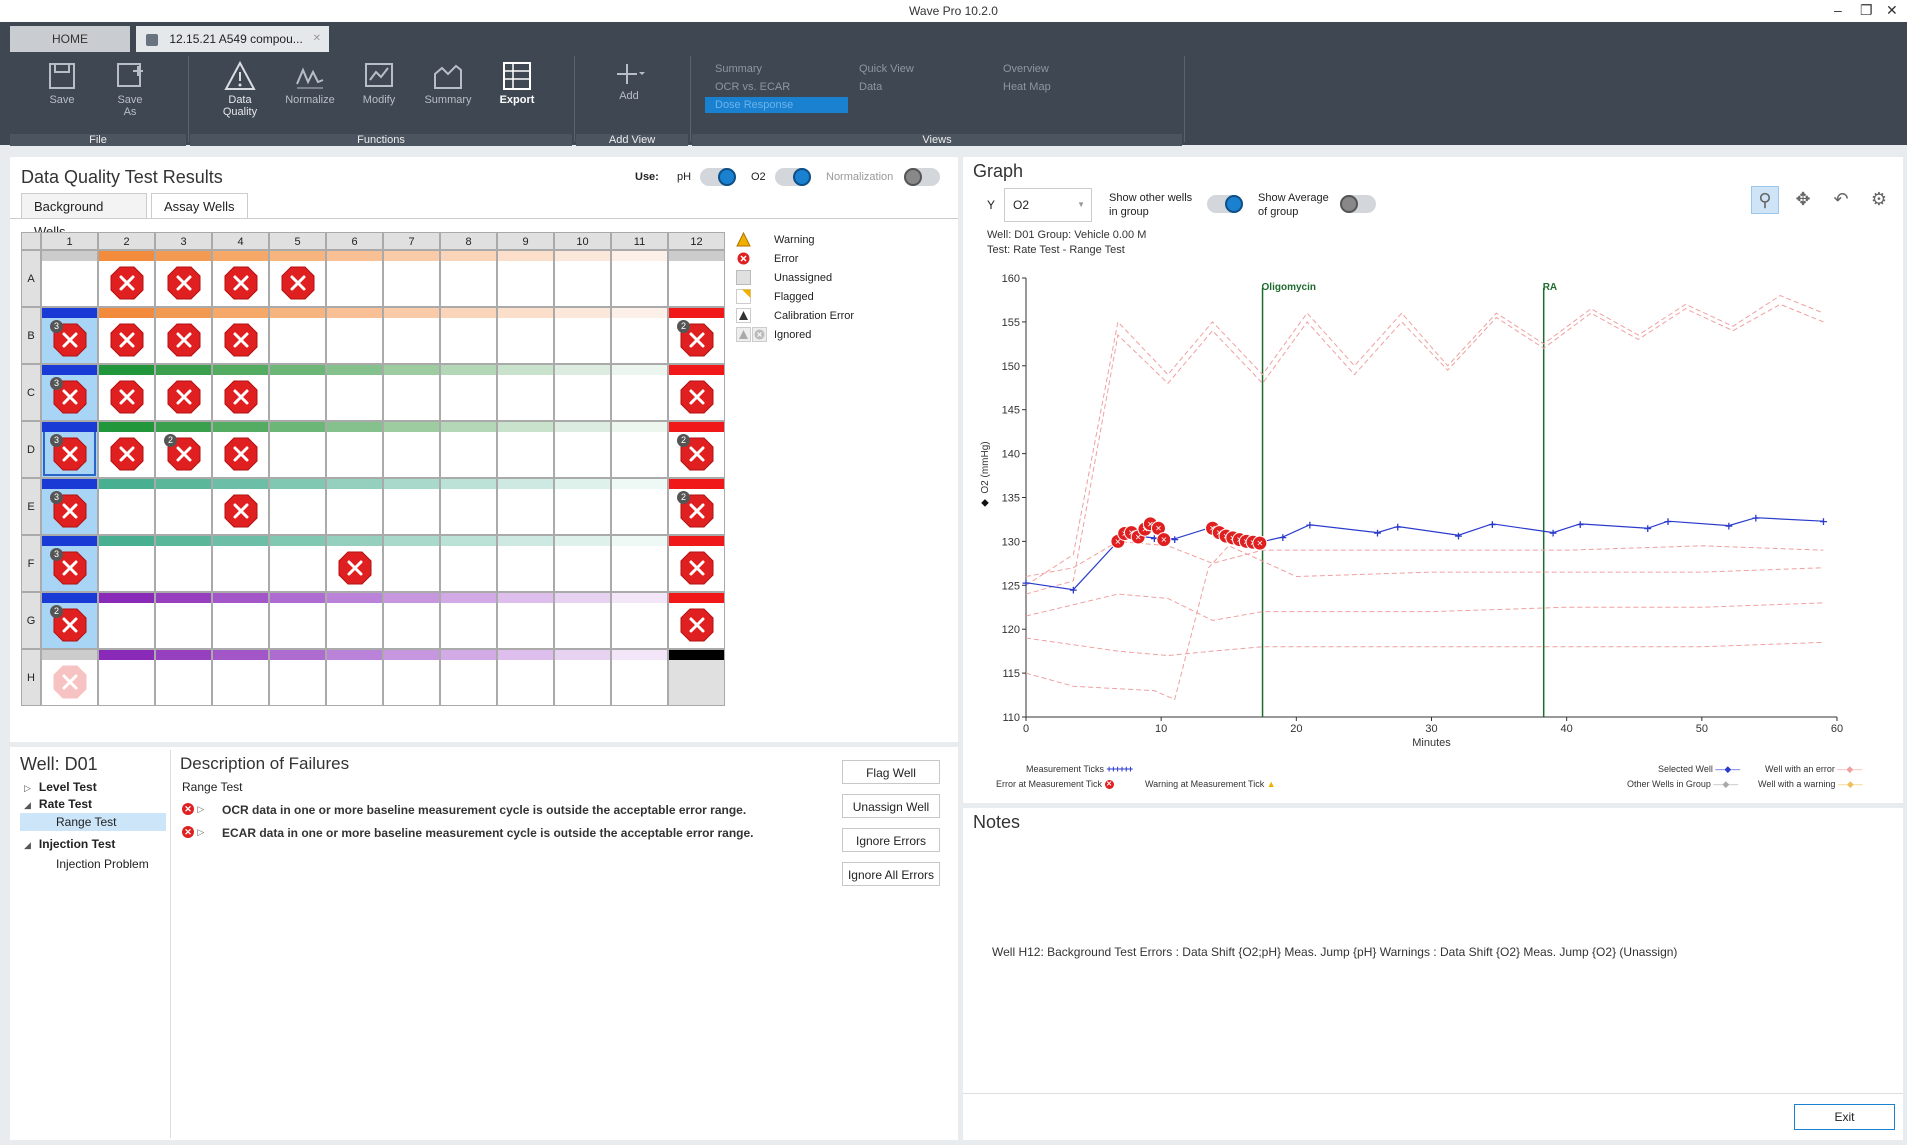  What do you see at coordinates (468, 241) in the screenshot?
I see `plate-column-header: 8` at bounding box center [468, 241].